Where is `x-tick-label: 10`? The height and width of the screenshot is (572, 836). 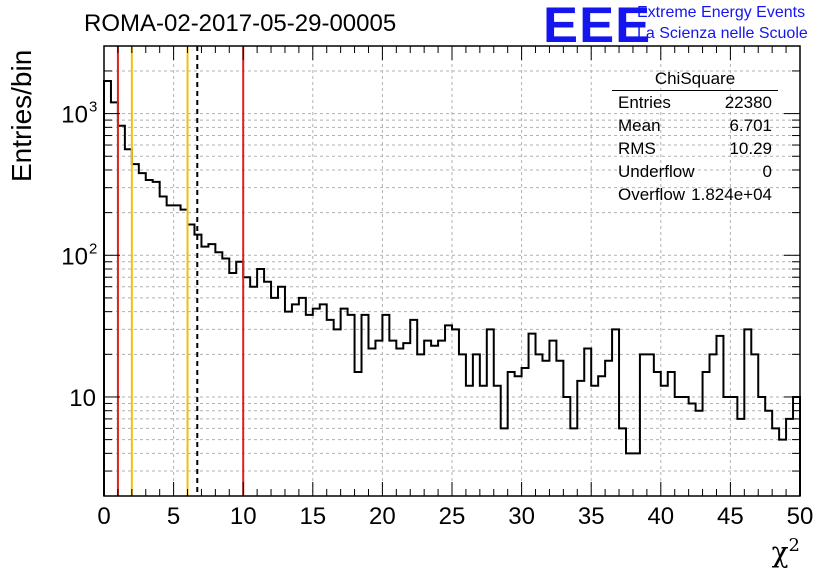
x-tick-label: 10 is located at coordinates (243, 516).